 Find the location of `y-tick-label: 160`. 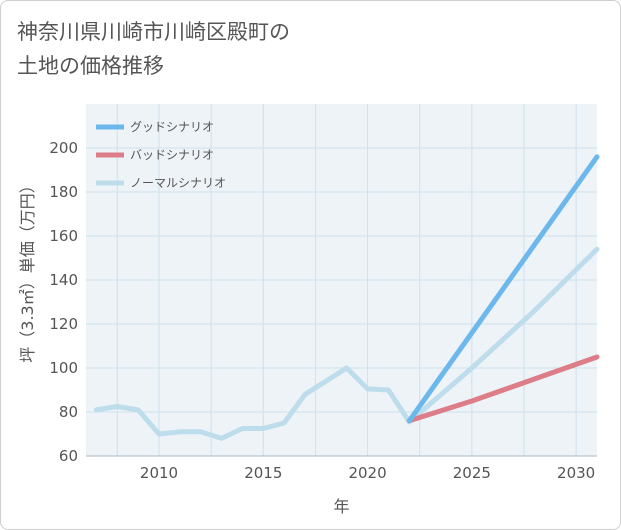

y-tick-label: 160 is located at coordinates (63, 236).